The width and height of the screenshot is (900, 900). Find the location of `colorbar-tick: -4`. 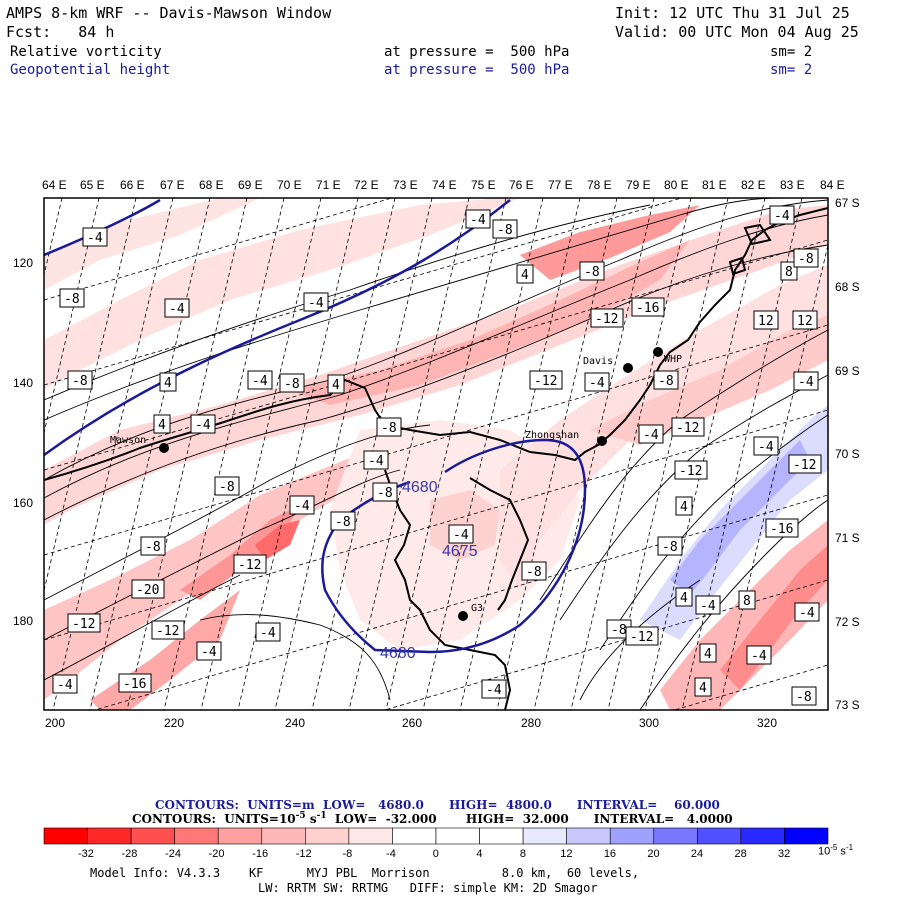

colorbar-tick: -4 is located at coordinates (391, 854).